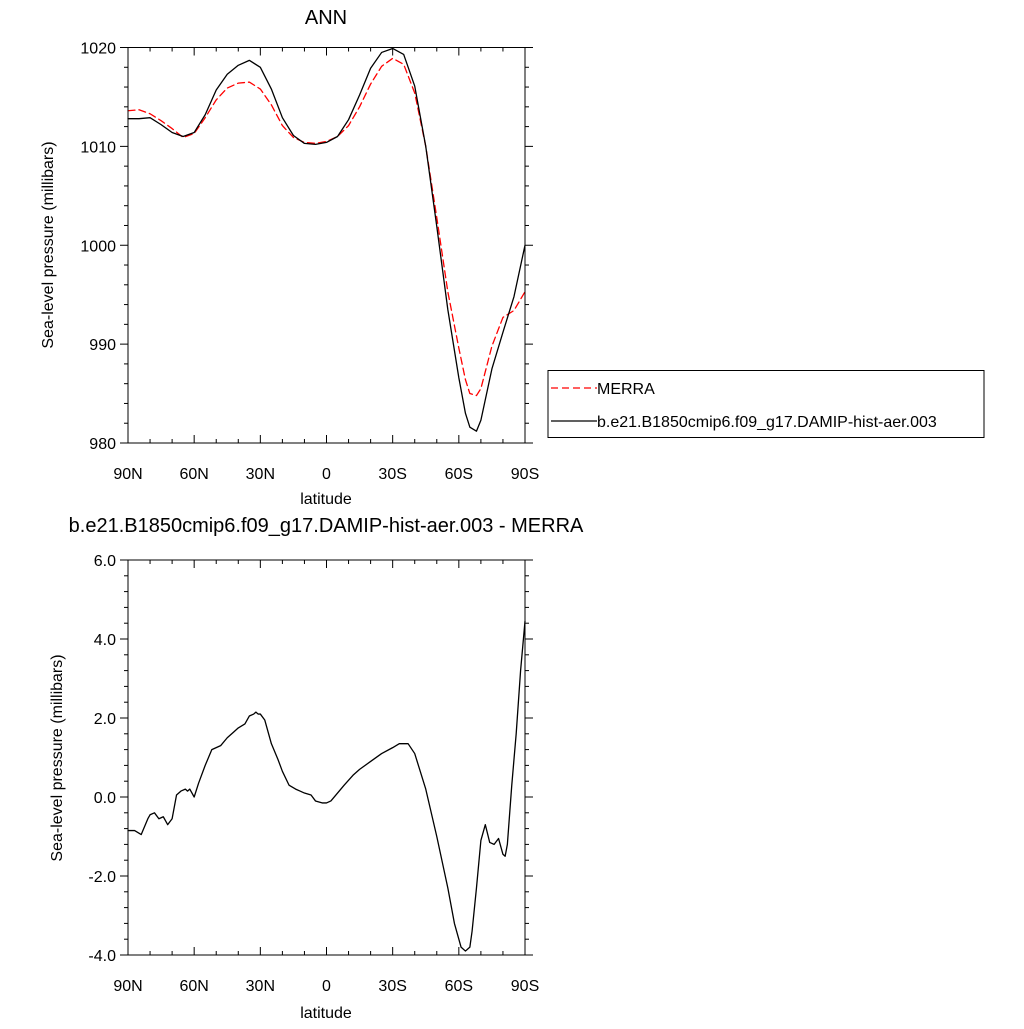 This screenshot has height=1029, width=1024. What do you see at coordinates (102, 956) in the screenshot?
I see `bottom-y-tick-label: -4.0` at bounding box center [102, 956].